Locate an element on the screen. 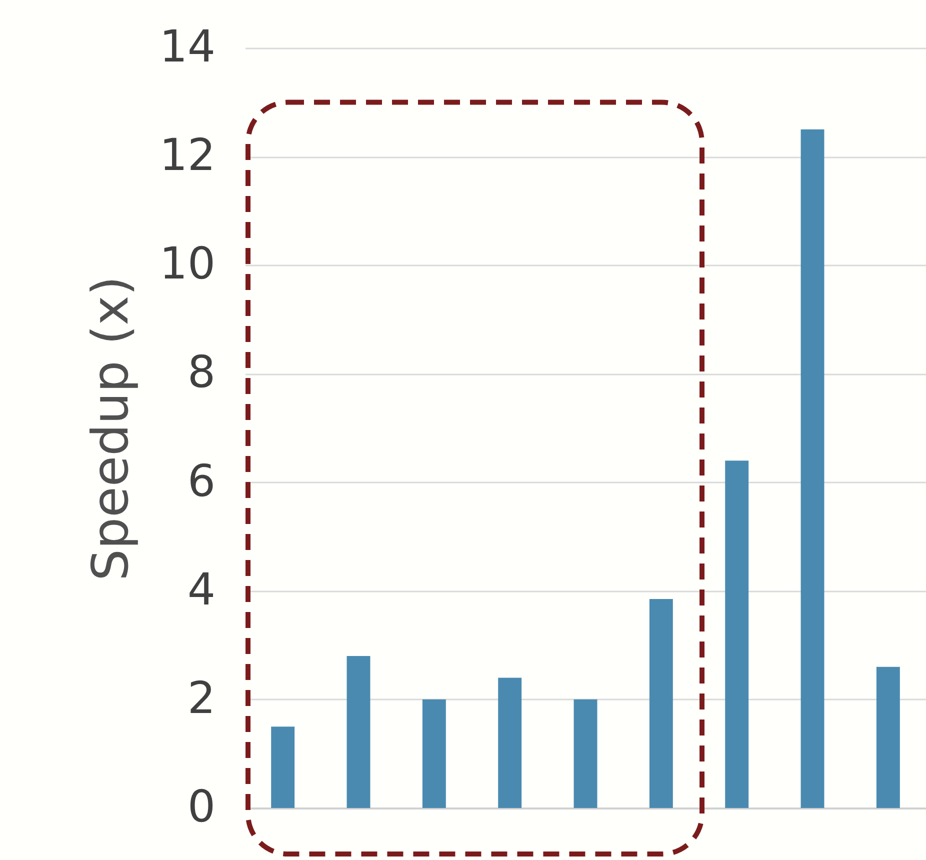 This screenshot has width=926, height=860. y-axis-title: Speedup (x) is located at coordinates (111, 428).